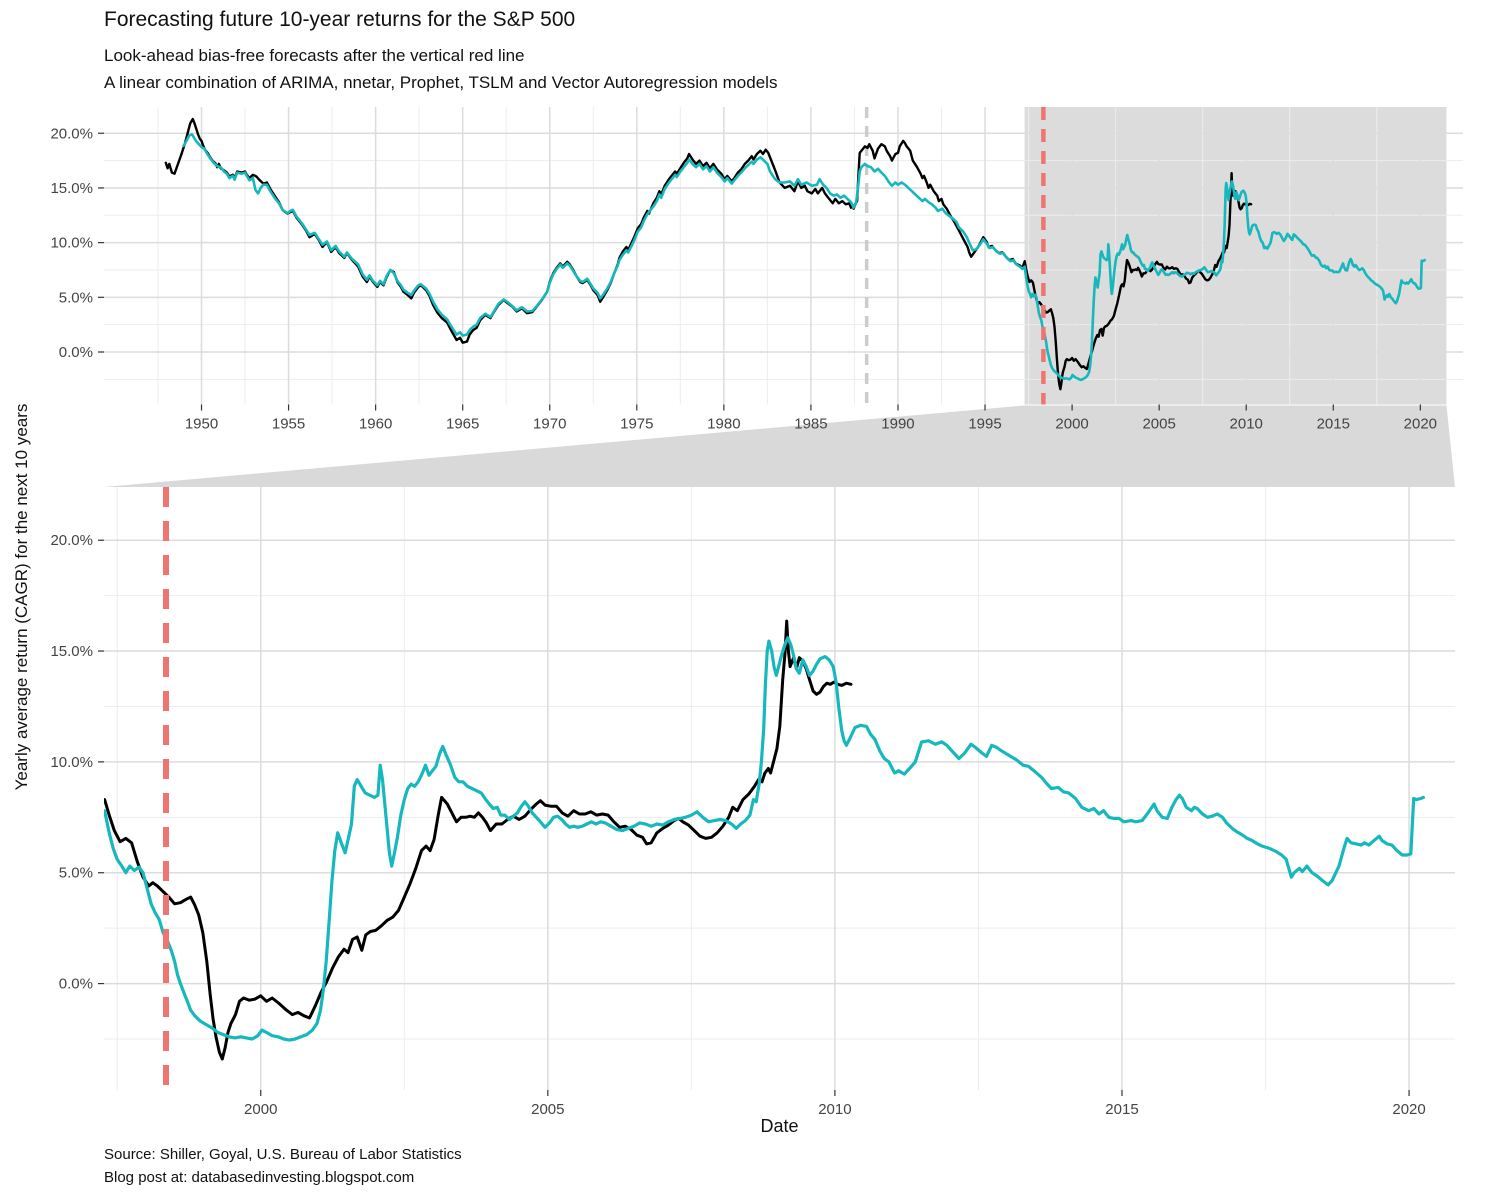  Describe the element at coordinates (76, 352) in the screenshot. I see `overview-y-tick-label: 0.0%` at that location.